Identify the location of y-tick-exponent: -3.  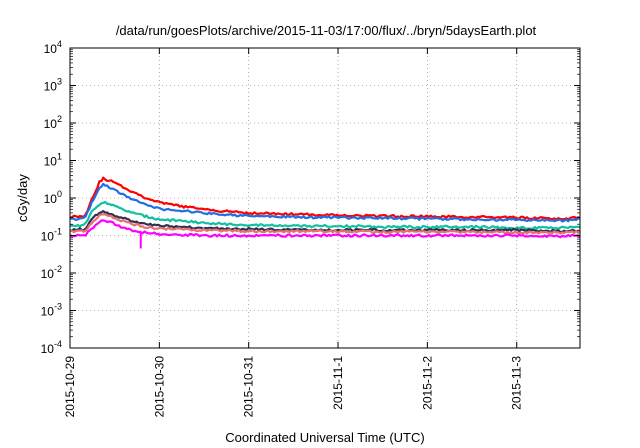
(58, 307).